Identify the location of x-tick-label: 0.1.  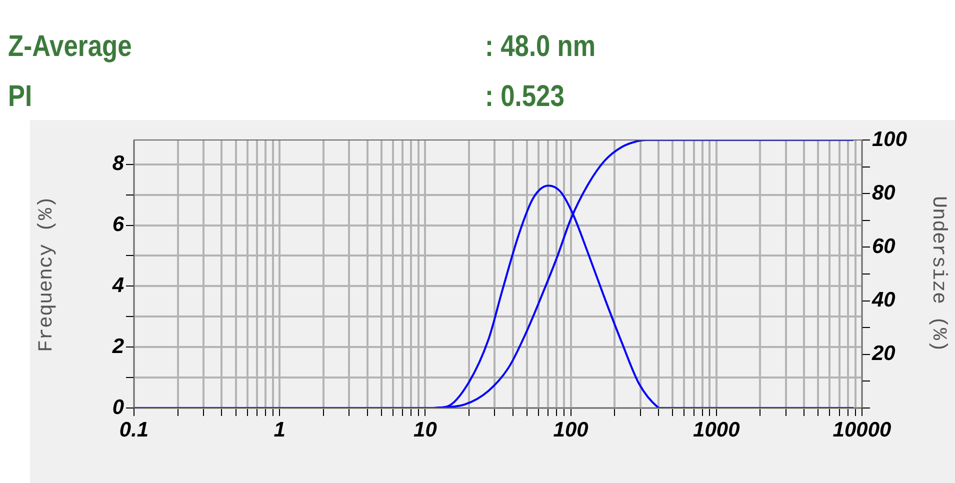
(134, 430).